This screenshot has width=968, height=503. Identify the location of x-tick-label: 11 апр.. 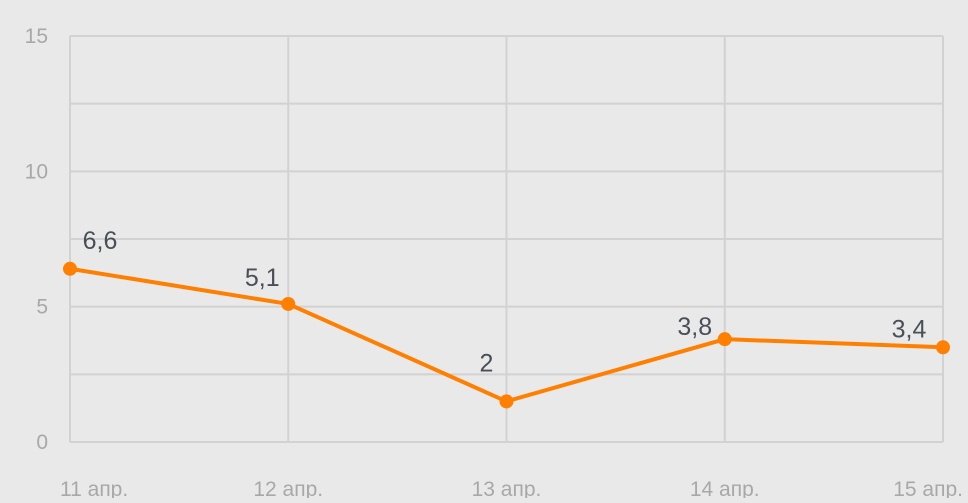
(94, 488).